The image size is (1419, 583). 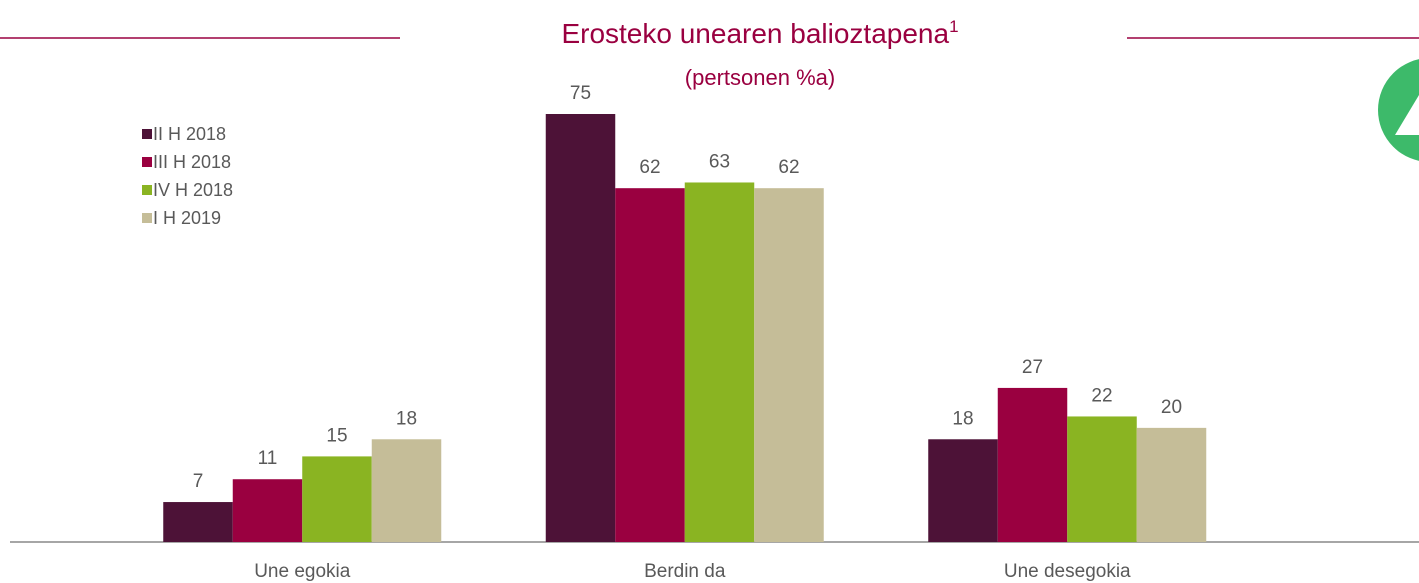 What do you see at coordinates (198, 481) in the screenshot?
I see `data-label: 7` at bounding box center [198, 481].